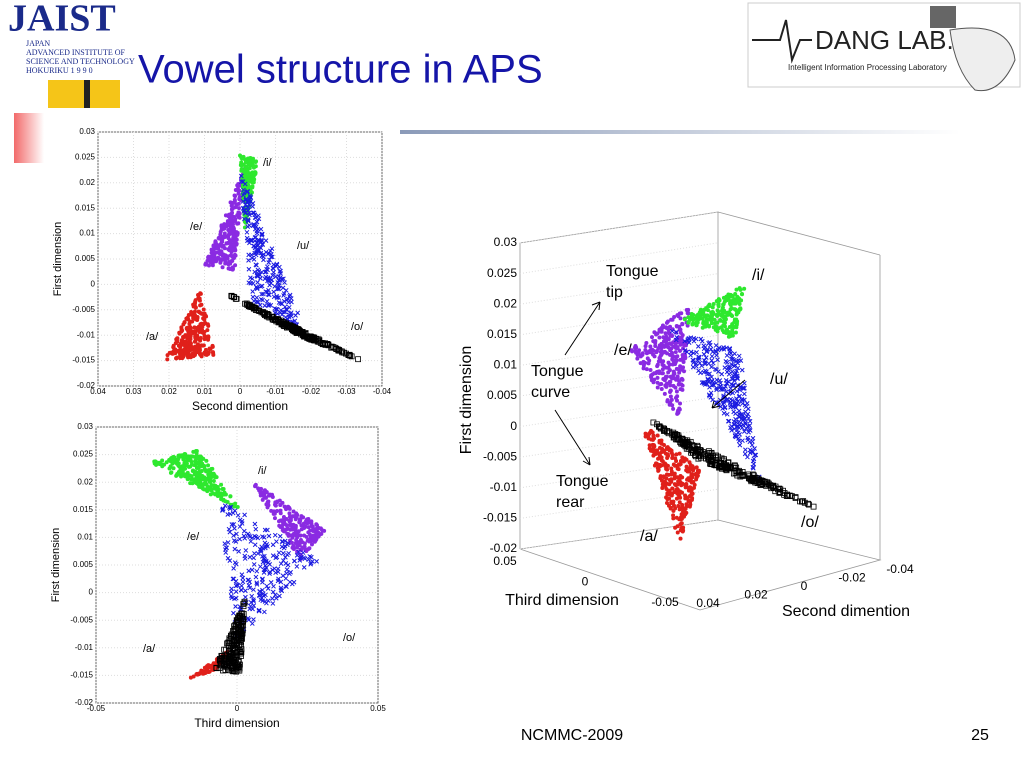 This screenshot has height=768, width=1024. Describe the element at coordinates (502, 395) in the screenshot. I see `y-tick-label: 0.005` at that location.